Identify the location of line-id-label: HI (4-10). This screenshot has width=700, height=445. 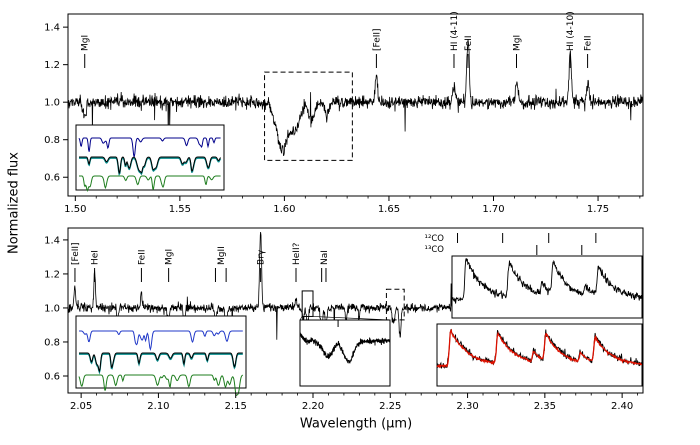
(571, 31).